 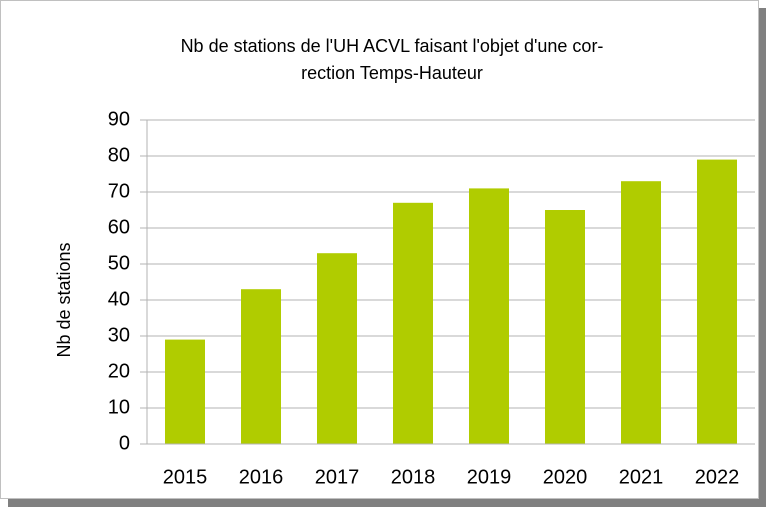 I want to click on y-tick-label: 50, so click(x=119, y=263).